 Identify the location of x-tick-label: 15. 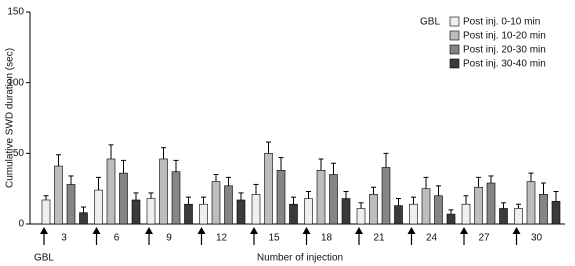
(274, 238).